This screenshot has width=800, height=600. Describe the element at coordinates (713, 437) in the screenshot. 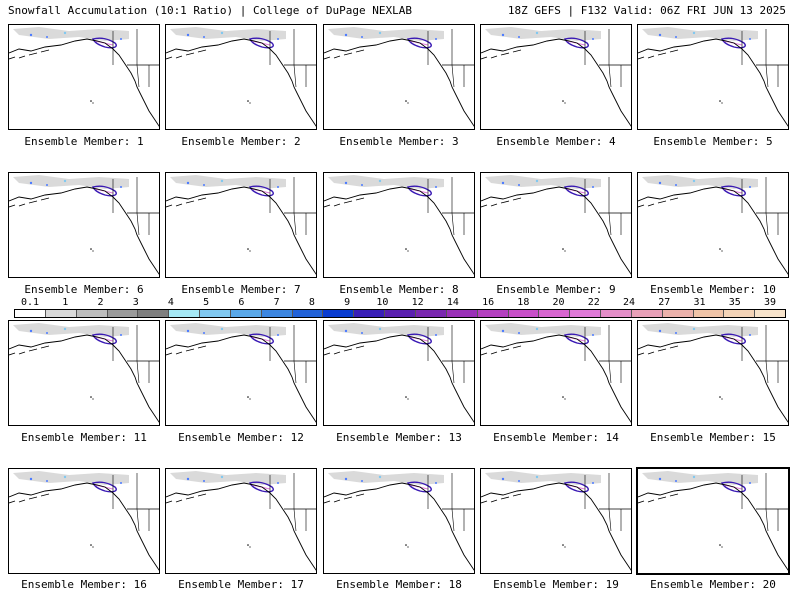

I see `ensemble-member-label: Ensemble Member: 15` at that location.